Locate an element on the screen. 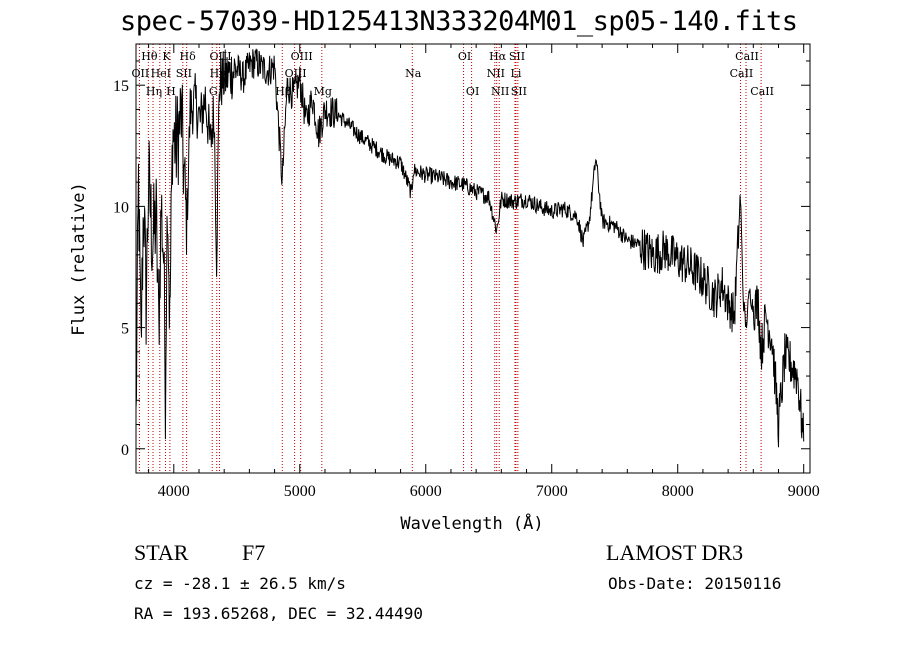  x-tick-label: 8000 is located at coordinates (678, 491).